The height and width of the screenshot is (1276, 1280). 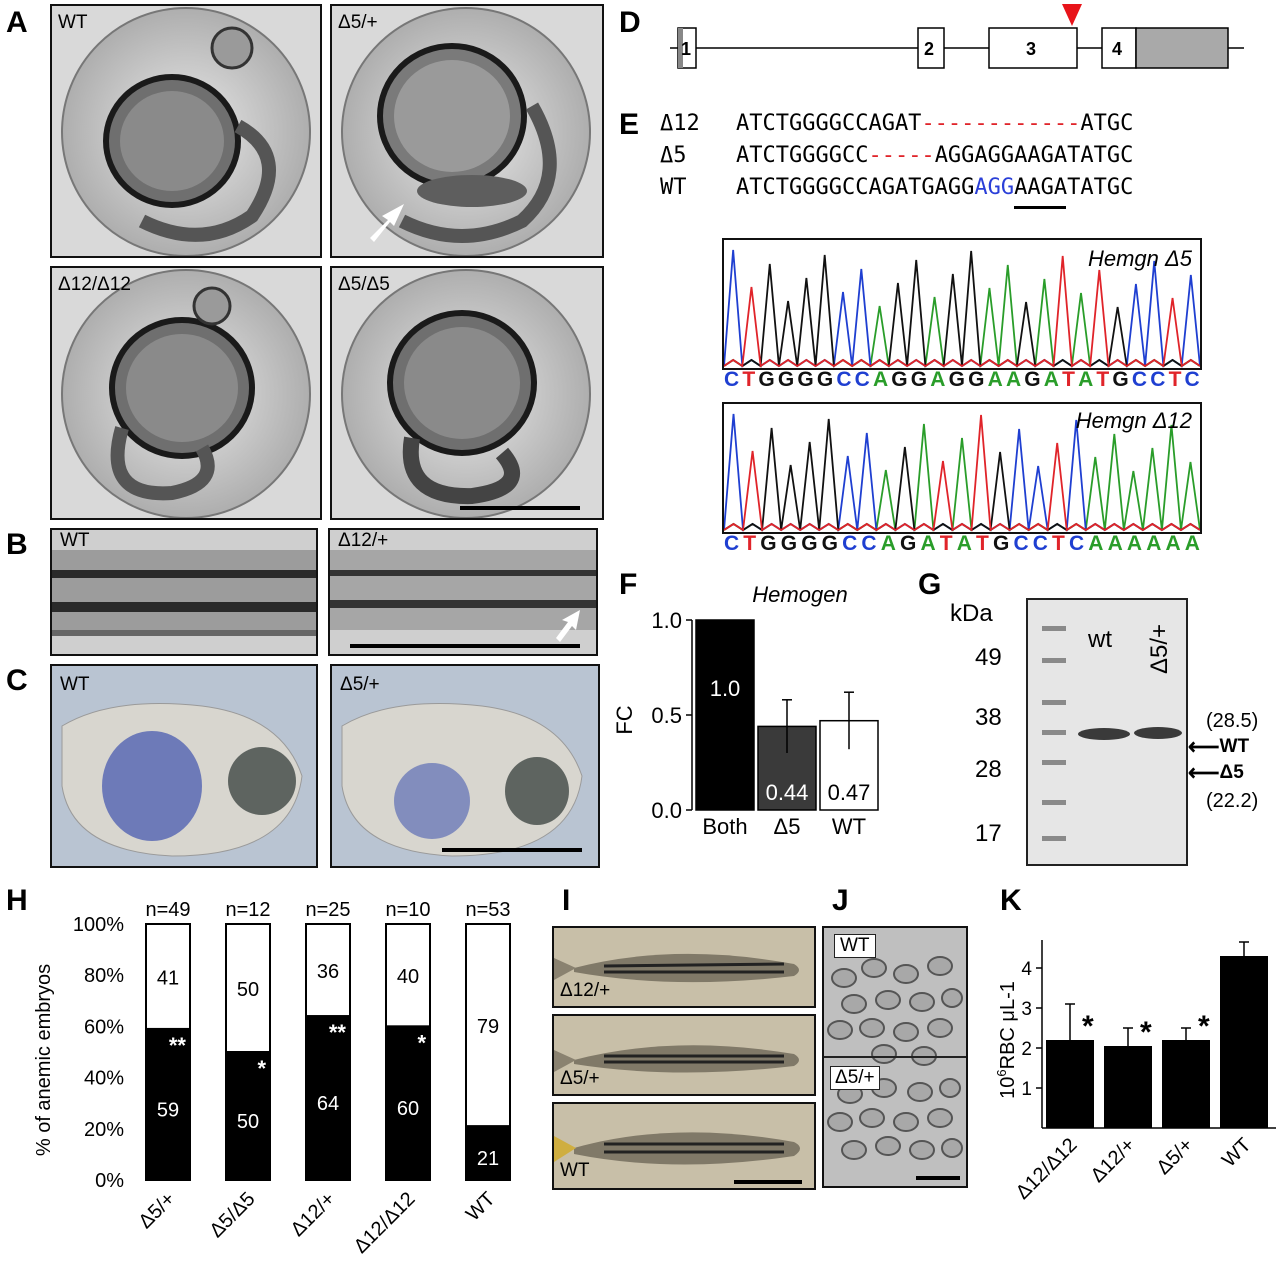 I want to click on n-label: n=25, so click(x=327, y=910).